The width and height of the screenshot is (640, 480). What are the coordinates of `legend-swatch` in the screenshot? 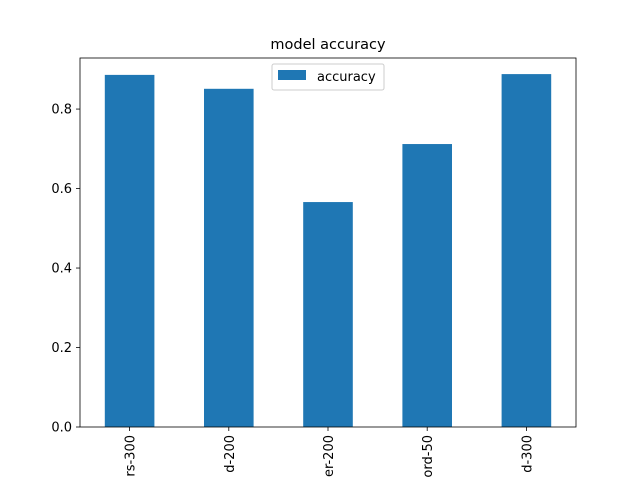 It's located at (292, 75).